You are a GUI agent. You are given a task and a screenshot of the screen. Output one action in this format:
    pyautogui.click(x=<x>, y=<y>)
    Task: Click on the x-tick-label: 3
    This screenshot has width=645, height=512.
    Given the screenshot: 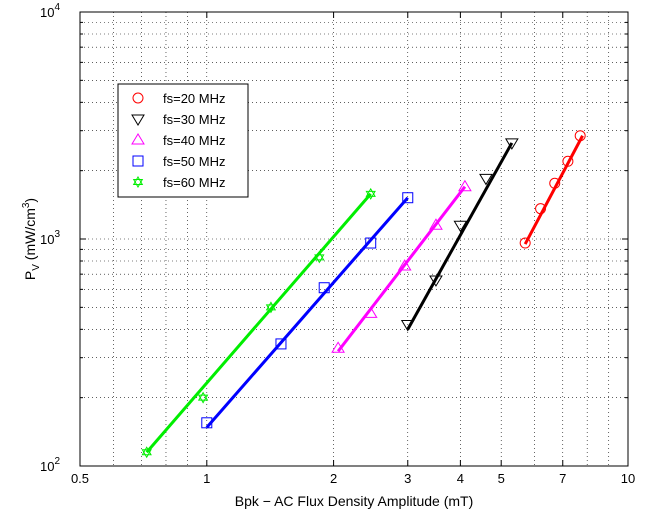 What is the action you would take?
    pyautogui.click(x=407, y=478)
    